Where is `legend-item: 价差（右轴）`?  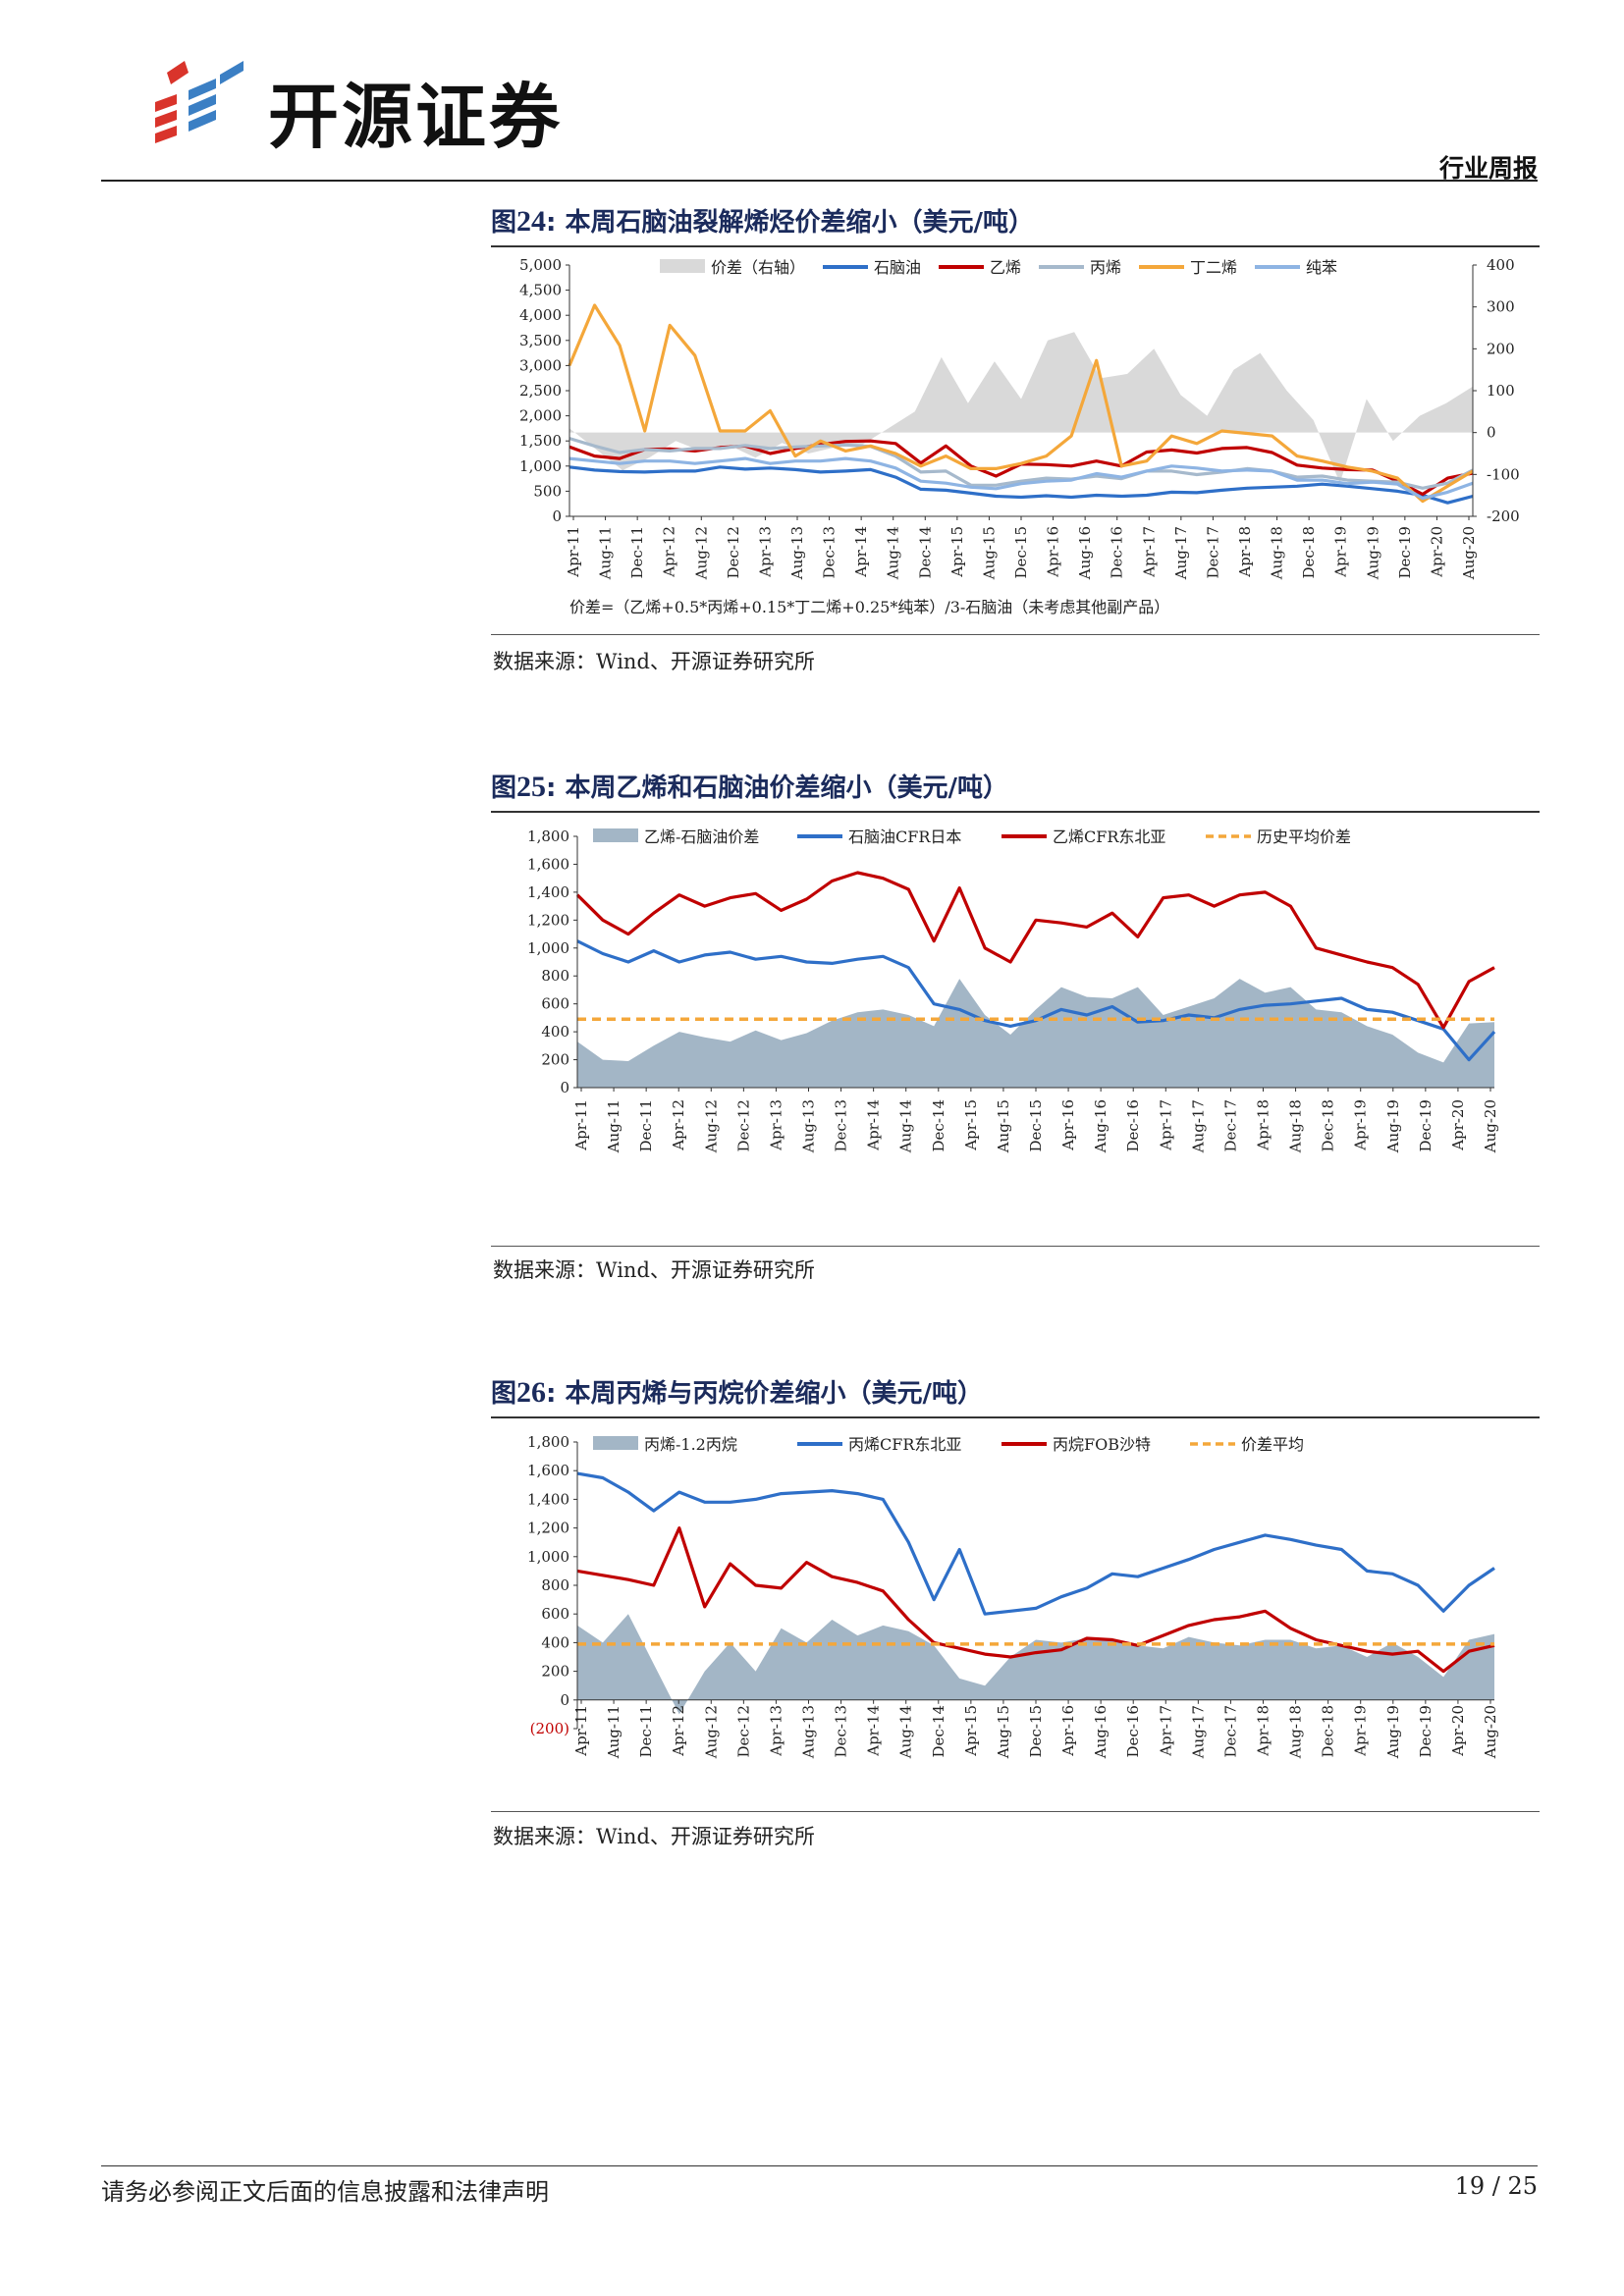 legend-item: 价差（右轴） is located at coordinates (732, 267).